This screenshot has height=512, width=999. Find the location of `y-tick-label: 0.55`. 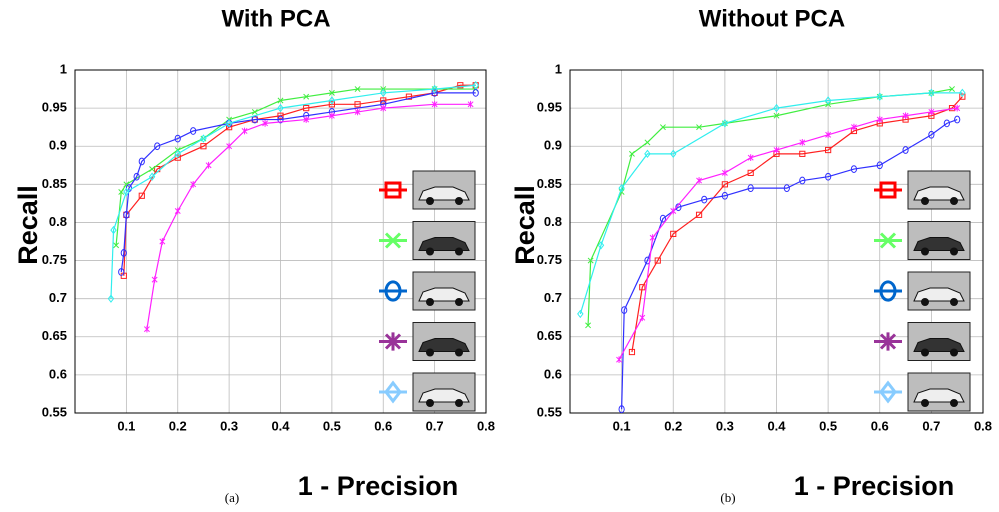

y-tick-label: 0.55 is located at coordinates (54, 411).